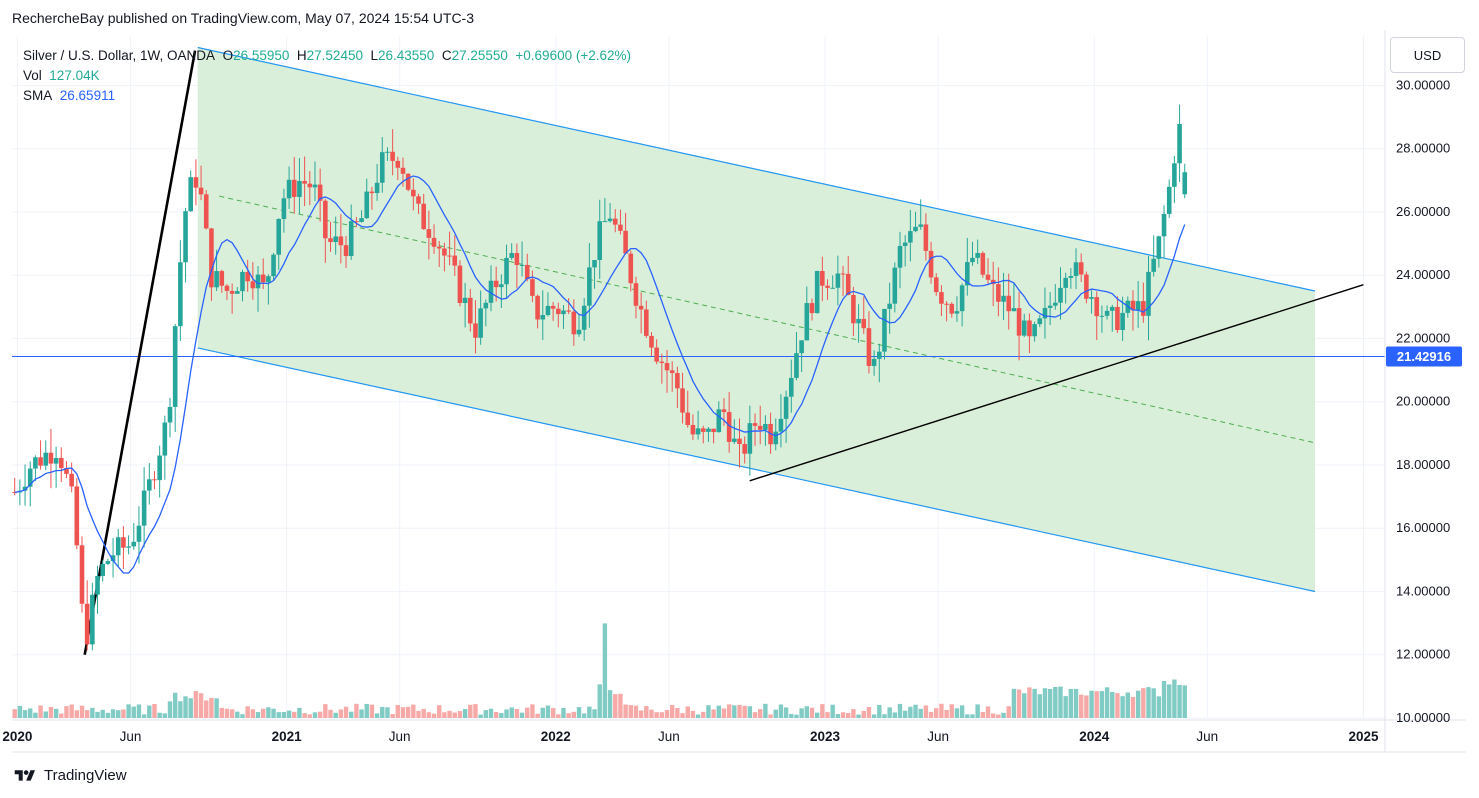 This screenshot has height=798, width=1479. What do you see at coordinates (301, 55) in the screenshot?
I see `high-label: H` at bounding box center [301, 55].